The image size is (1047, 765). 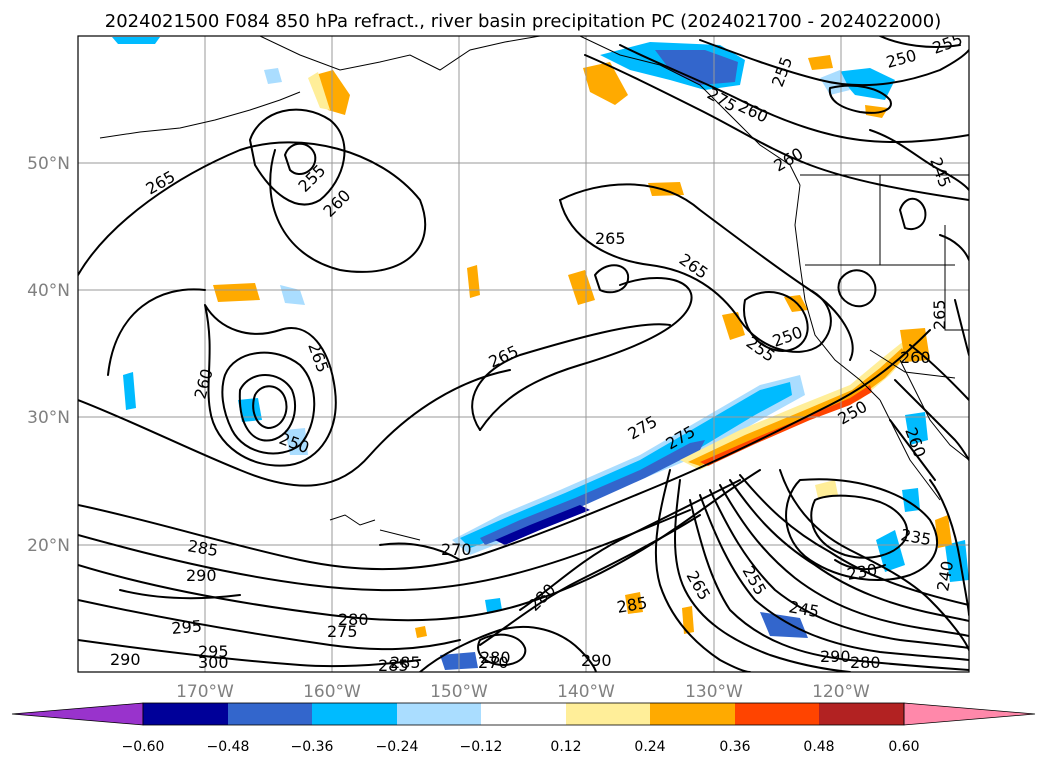 What do you see at coordinates (696, 67) in the screenshot?
I see `shade-negative-bc-core` at bounding box center [696, 67].